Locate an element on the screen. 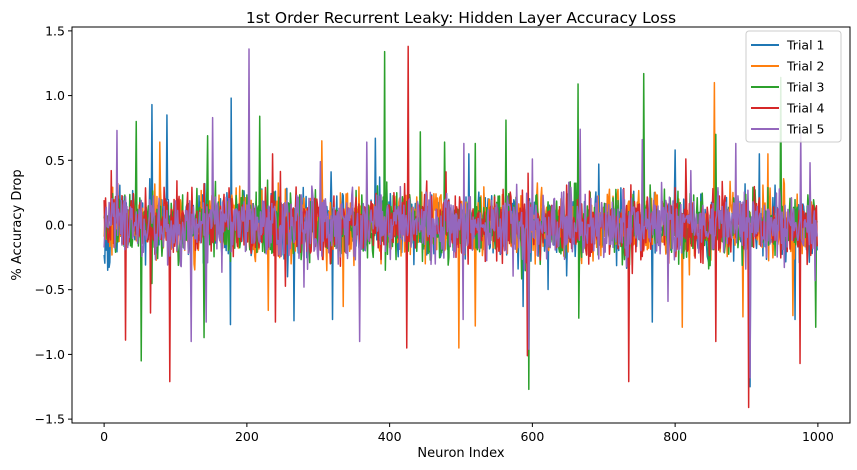 This screenshot has height=470, width=857. y-tick-label: 1.0 is located at coordinates (55, 95).